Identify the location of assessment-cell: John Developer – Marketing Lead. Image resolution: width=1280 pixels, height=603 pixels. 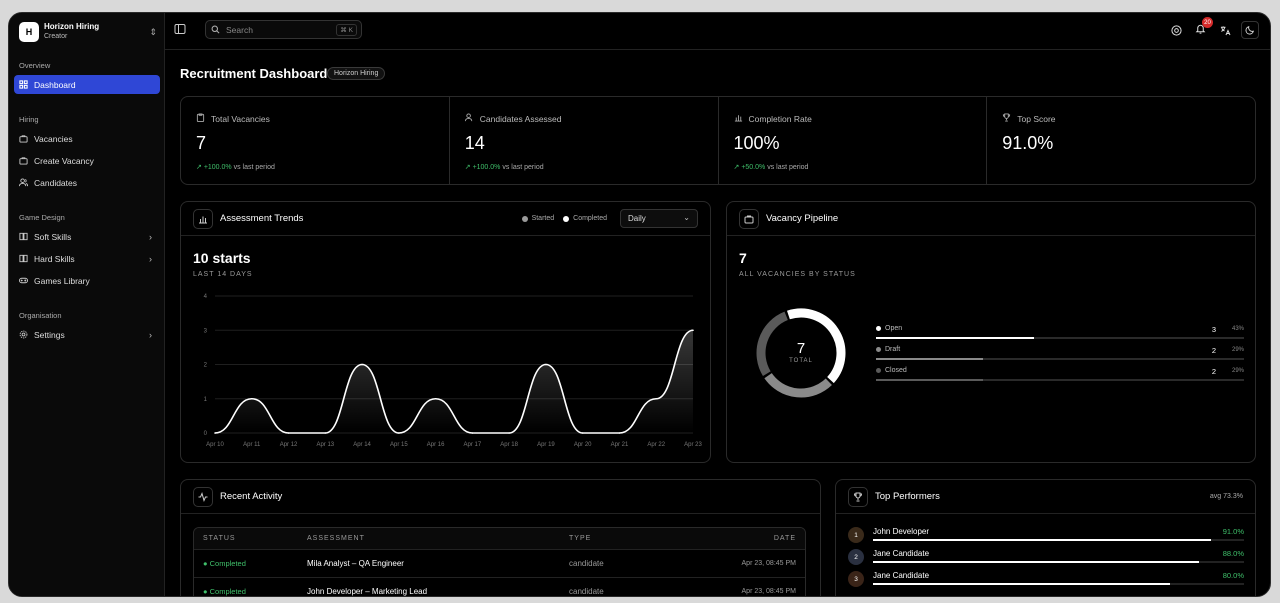
(438, 586).